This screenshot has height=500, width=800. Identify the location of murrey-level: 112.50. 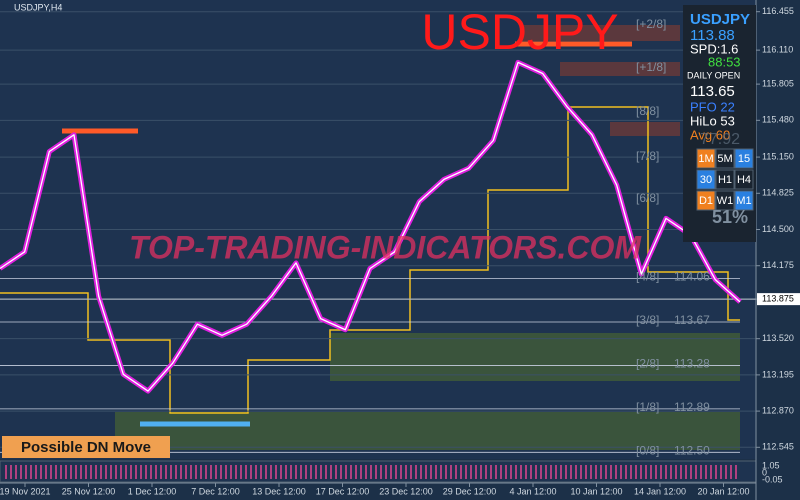
(692, 450).